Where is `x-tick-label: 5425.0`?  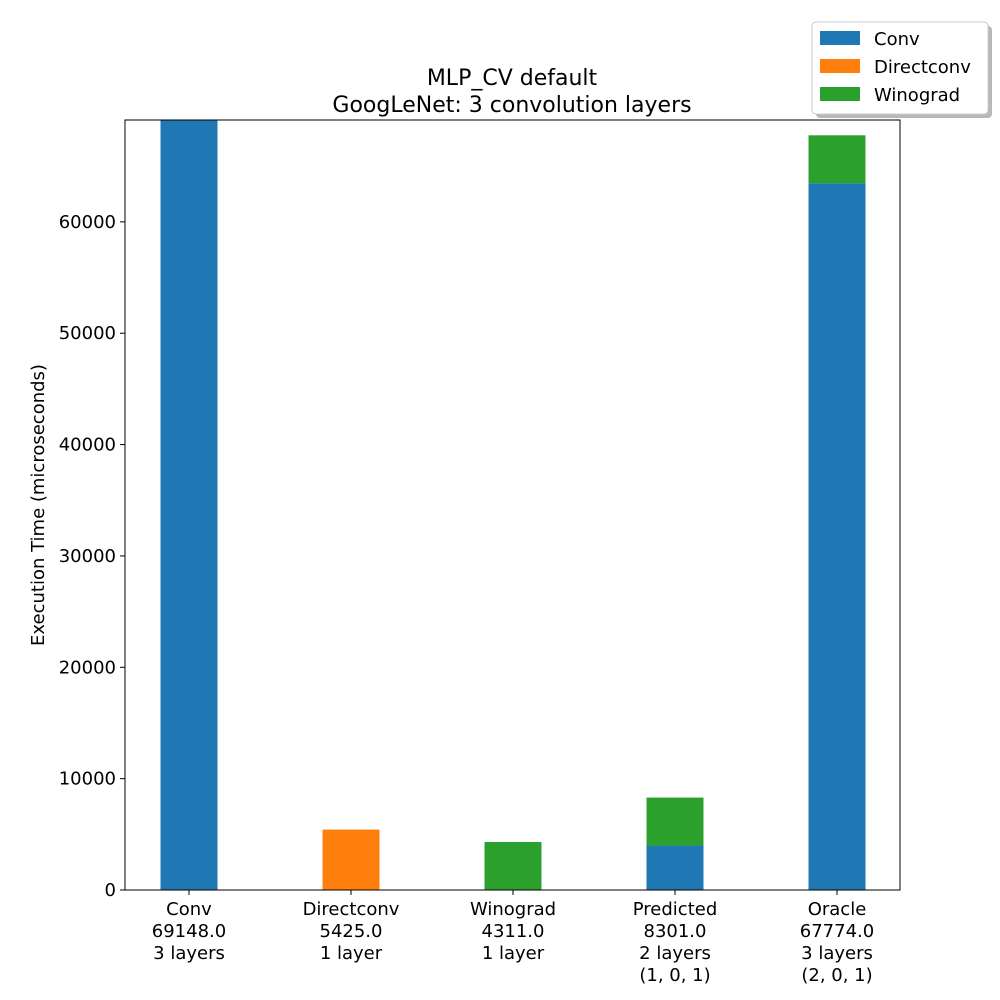 x-tick-label: 5425.0 is located at coordinates (351, 931).